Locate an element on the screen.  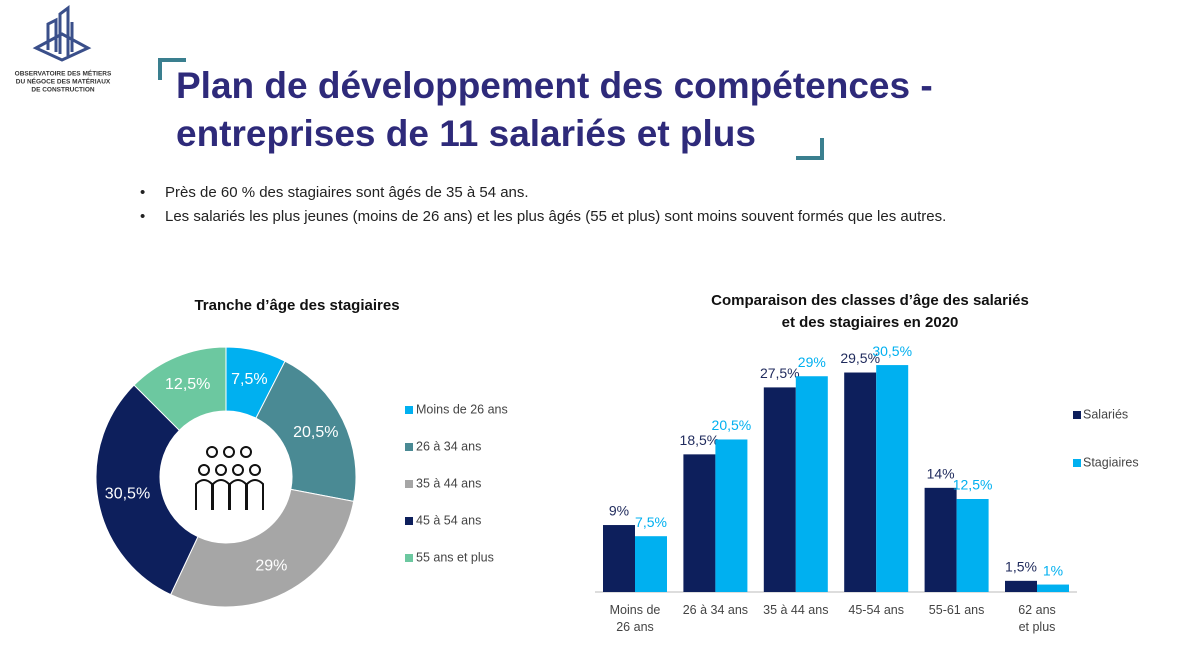
logo-icon is located at coordinates (62, 33).